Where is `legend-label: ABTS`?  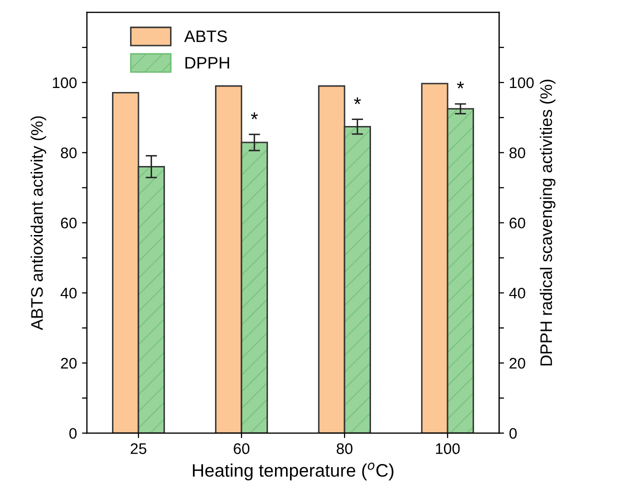 legend-label: ABTS is located at coordinates (205, 36).